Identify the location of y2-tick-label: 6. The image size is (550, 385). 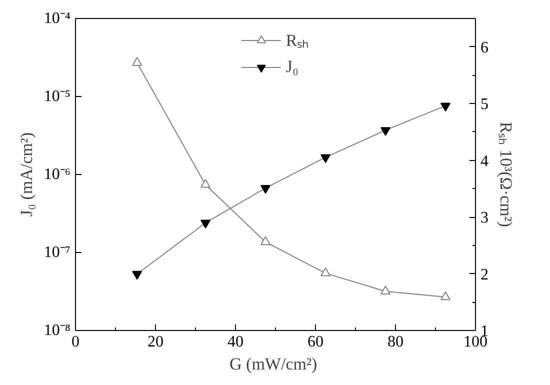
(484, 47).